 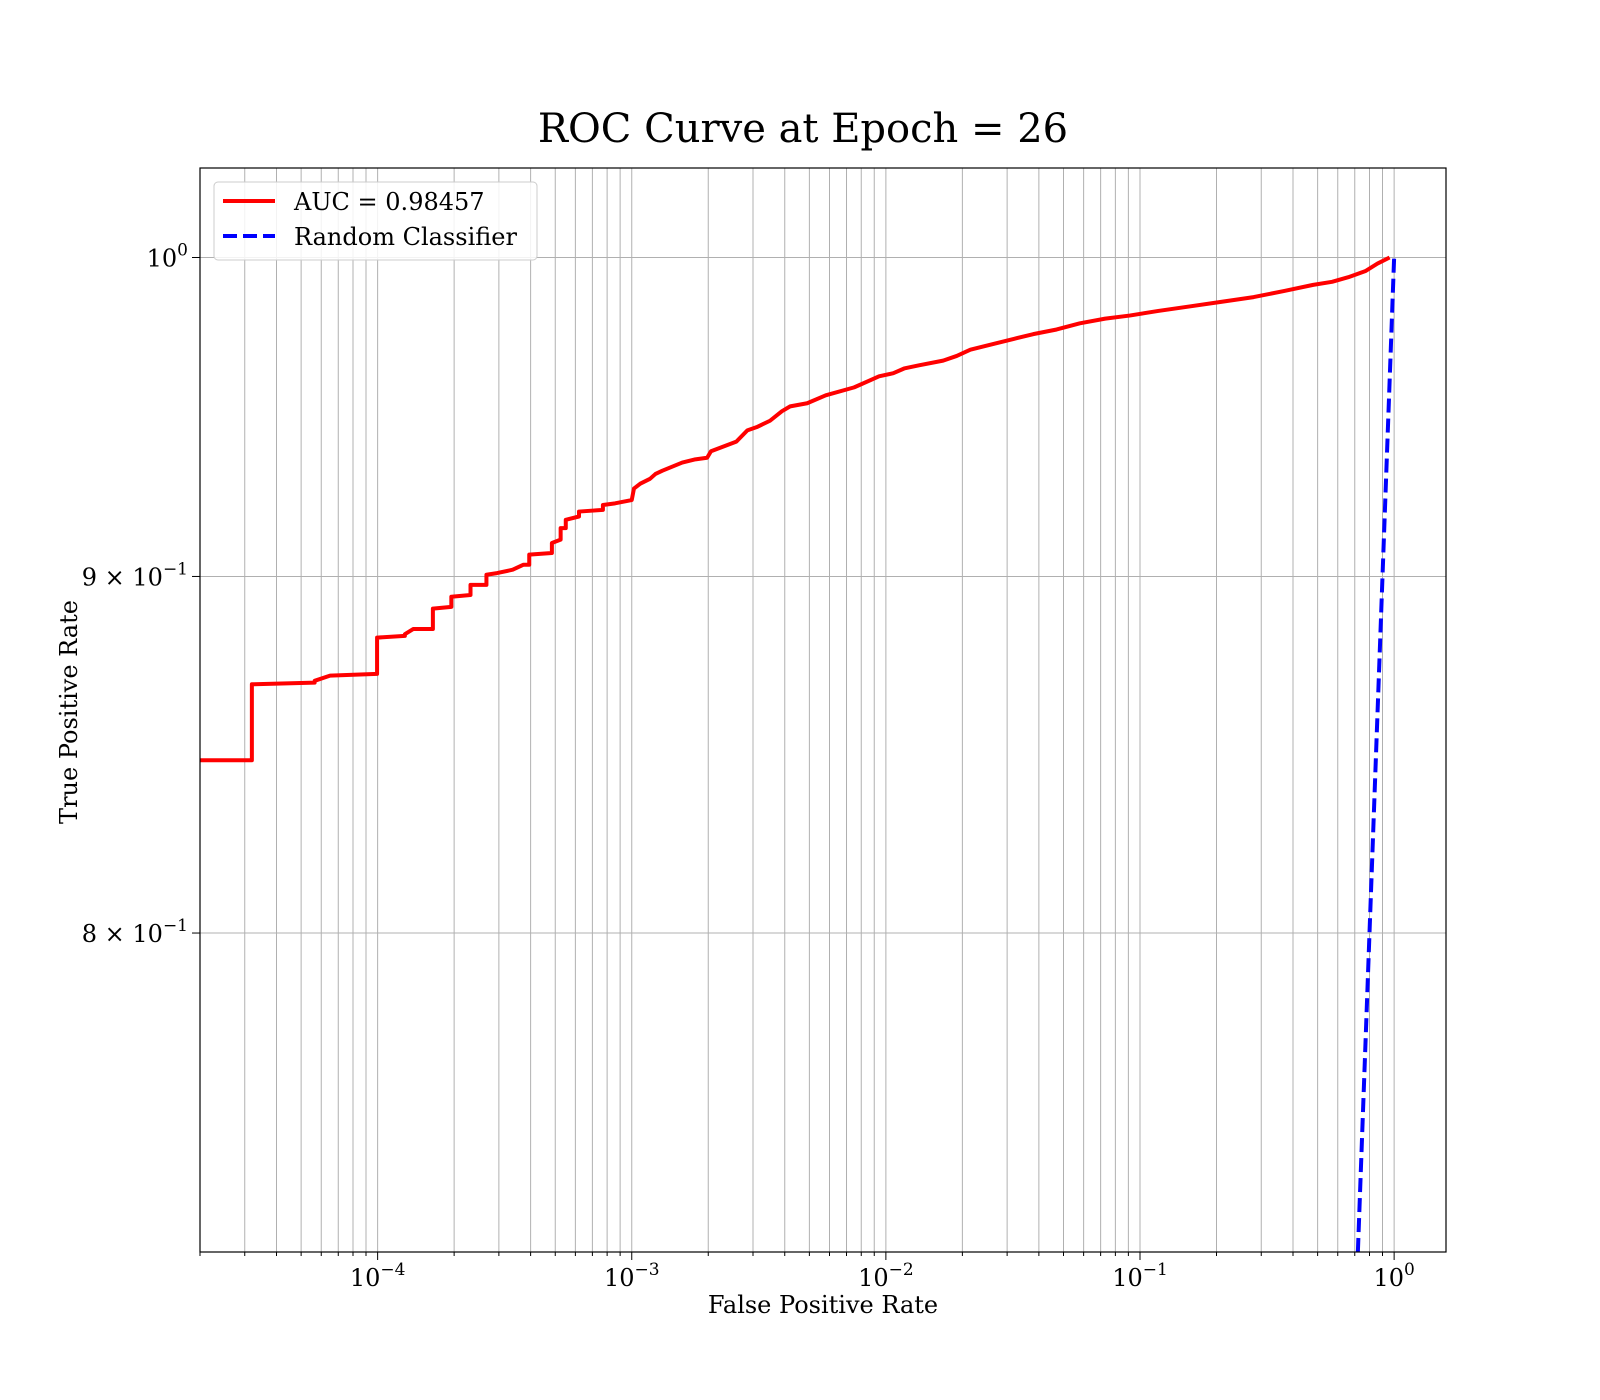 I want to click on y-axis-ticks: 100 9 × 10−1 8 × 10−1, so click(x=141, y=594).